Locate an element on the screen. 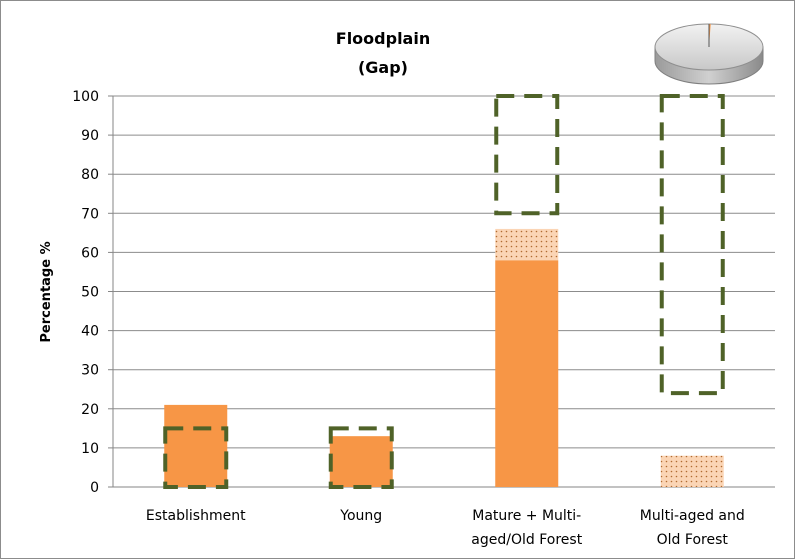  y-tick-label: 20 is located at coordinates (90, 410).